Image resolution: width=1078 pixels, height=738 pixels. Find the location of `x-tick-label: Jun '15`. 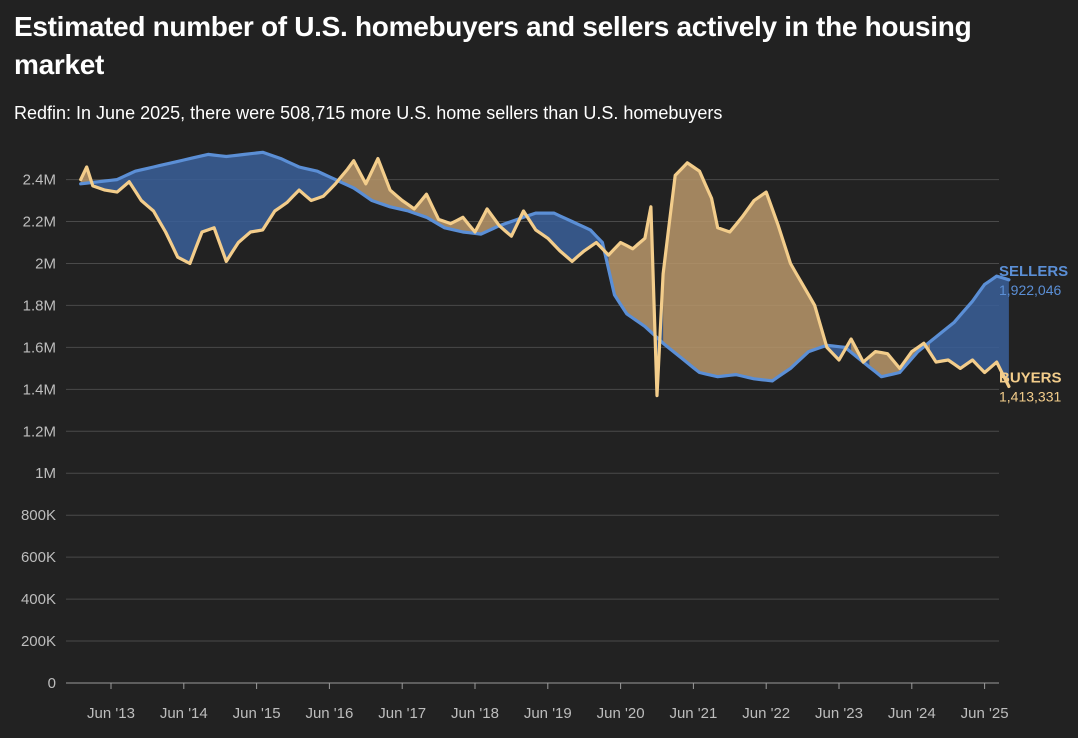

x-tick-label: Jun '15 is located at coordinates (257, 713).